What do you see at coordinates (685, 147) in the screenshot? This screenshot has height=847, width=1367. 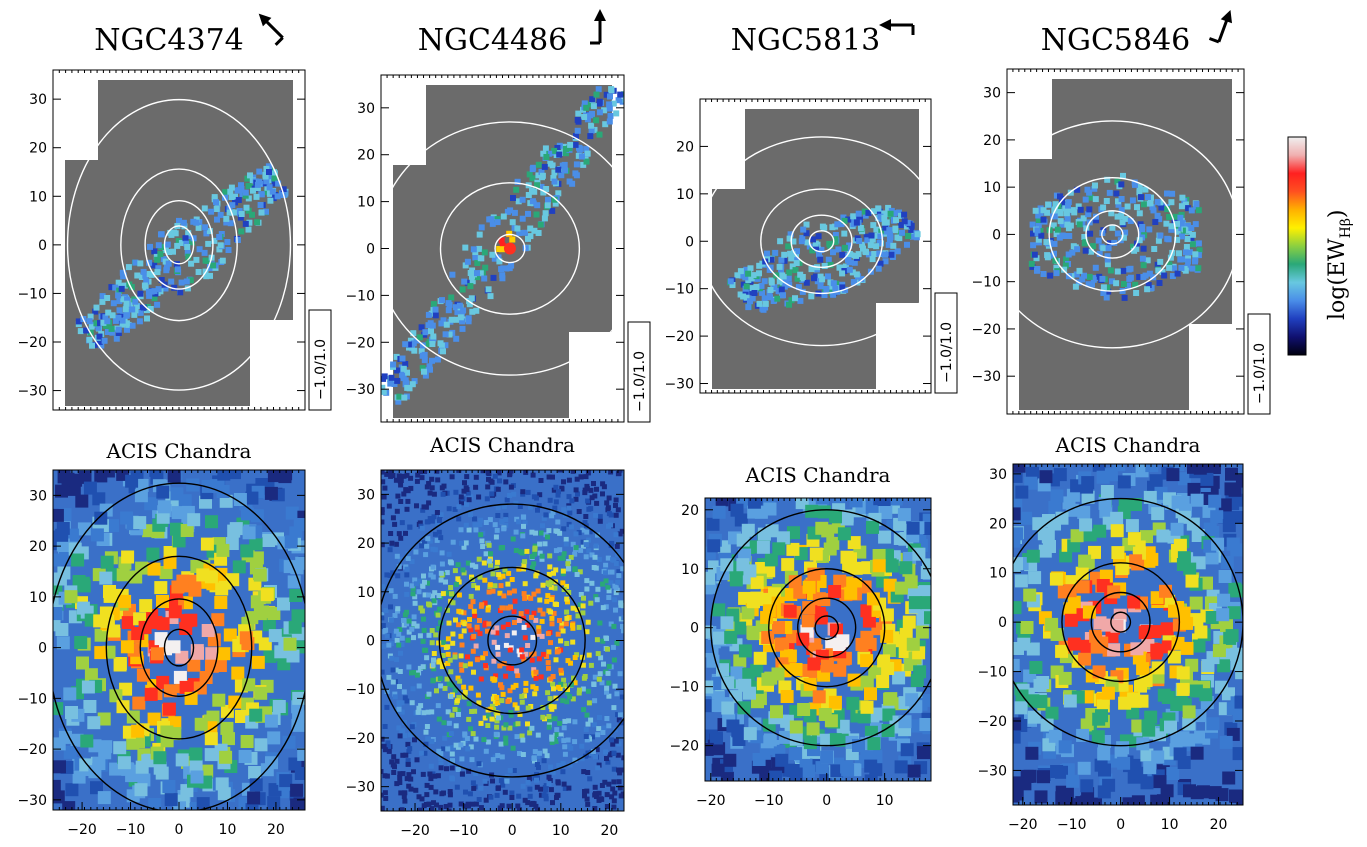 I see `y-tick-label: 20` at bounding box center [685, 147].